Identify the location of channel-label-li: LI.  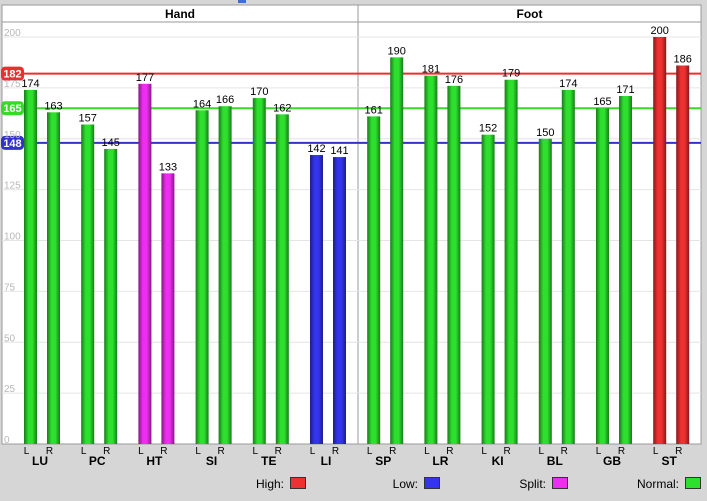
(326, 461).